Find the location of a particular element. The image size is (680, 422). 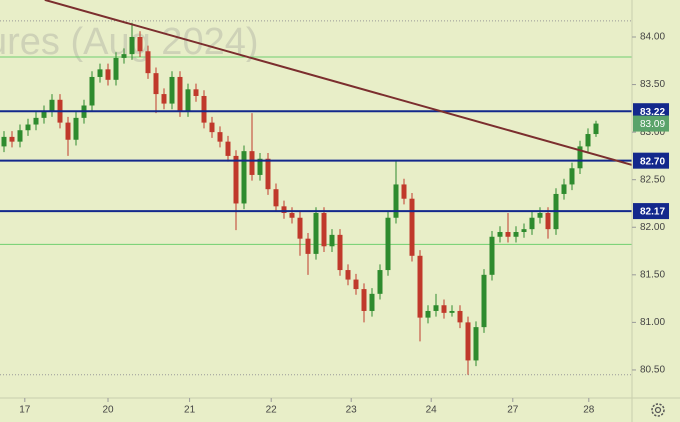

level-label: 82.70 is located at coordinates (652, 161).